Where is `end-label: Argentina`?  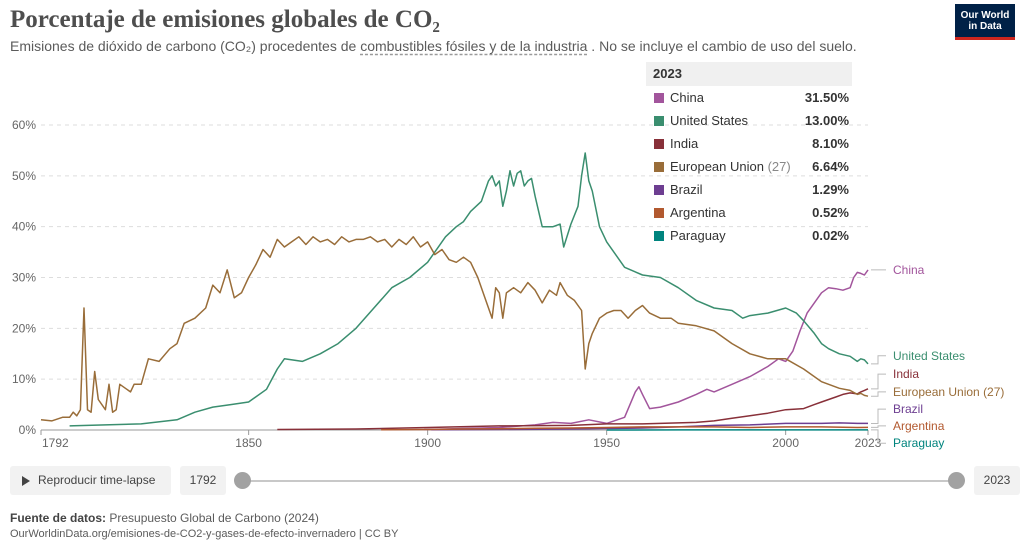
end-label: Argentina is located at coordinates (919, 426).